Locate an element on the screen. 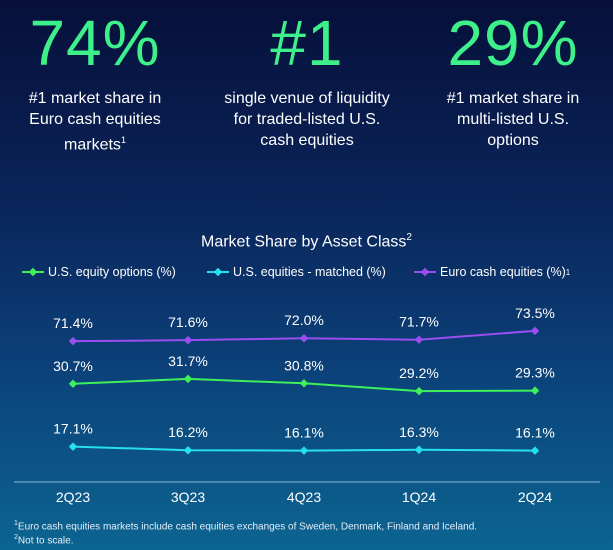 This screenshot has width=613, height=550. x-tick-label: 2Q23 is located at coordinates (73, 497).